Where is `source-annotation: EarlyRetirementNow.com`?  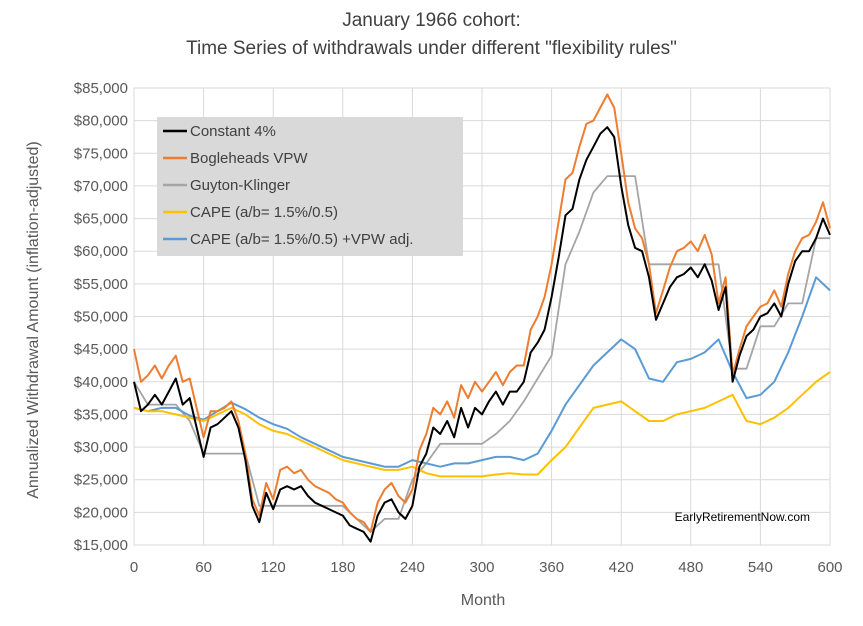 source-annotation: EarlyRetirementNow.com is located at coordinates (742, 517).